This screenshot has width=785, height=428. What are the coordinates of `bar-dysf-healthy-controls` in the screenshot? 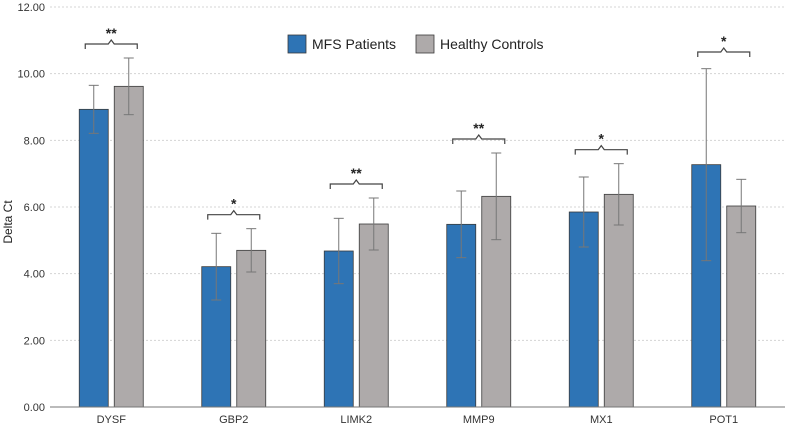 It's located at (128, 246).